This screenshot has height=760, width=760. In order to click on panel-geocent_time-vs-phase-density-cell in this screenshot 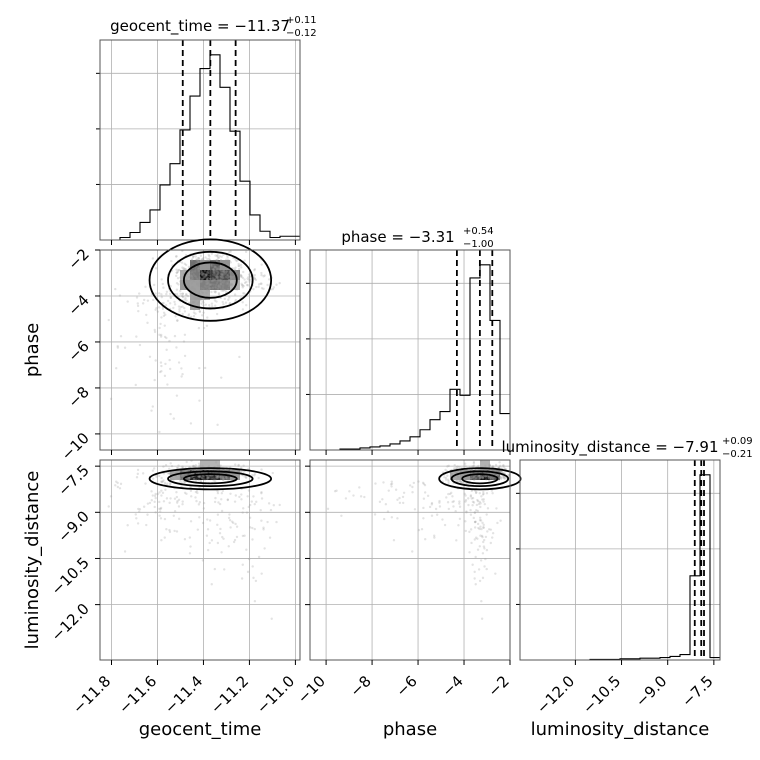, I will do `click(225, 285)`.